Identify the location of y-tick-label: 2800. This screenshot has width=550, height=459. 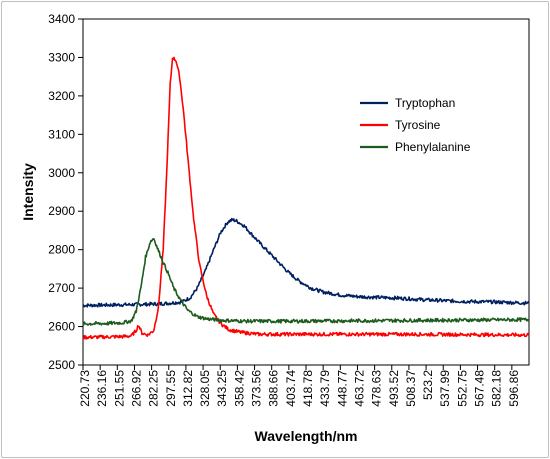
(61, 250).